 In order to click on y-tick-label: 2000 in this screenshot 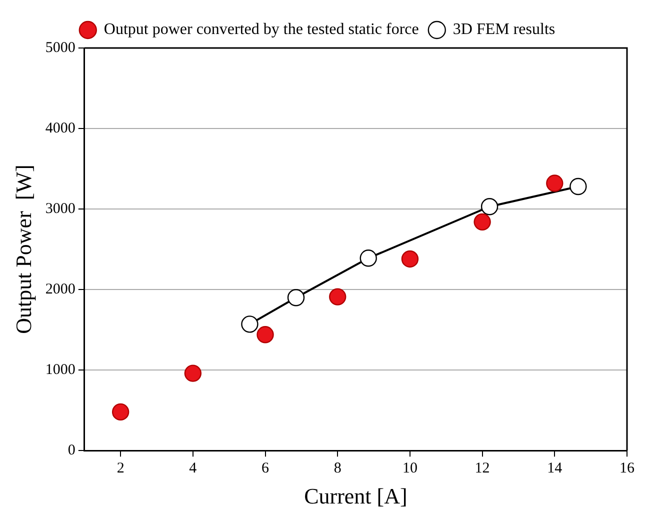, I will do `click(60, 289)`.